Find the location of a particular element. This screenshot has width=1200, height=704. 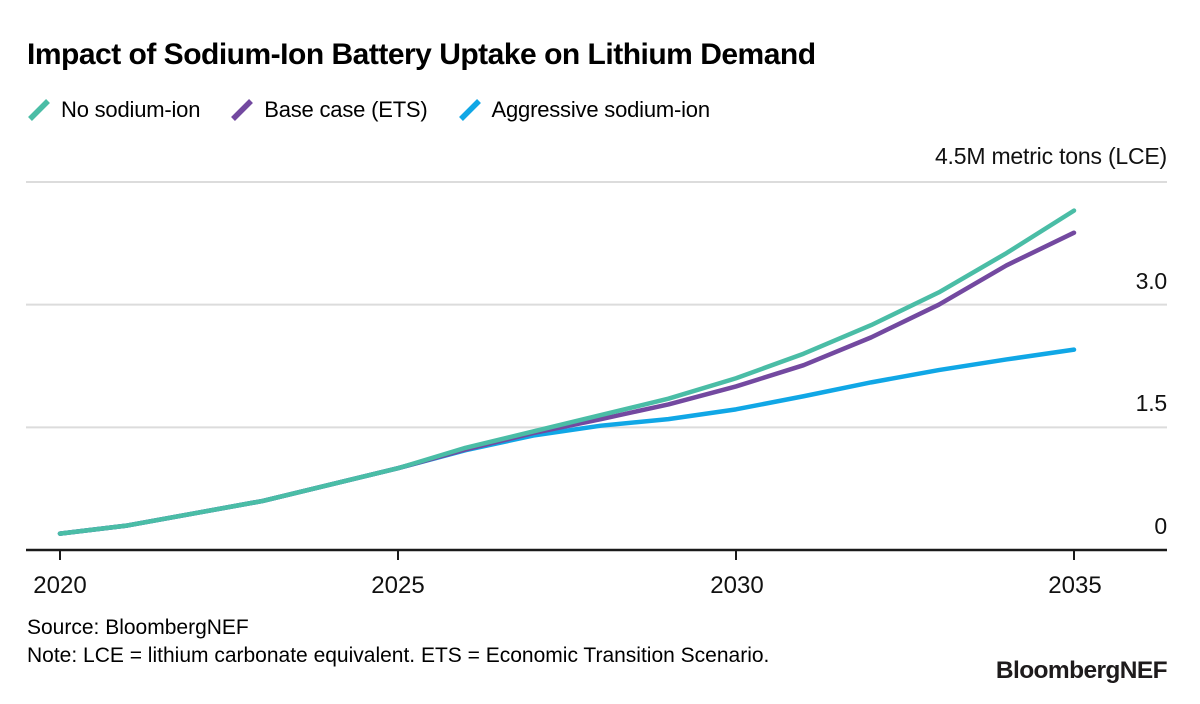

source-line: Source: BloombergNEF is located at coordinates (138, 627).